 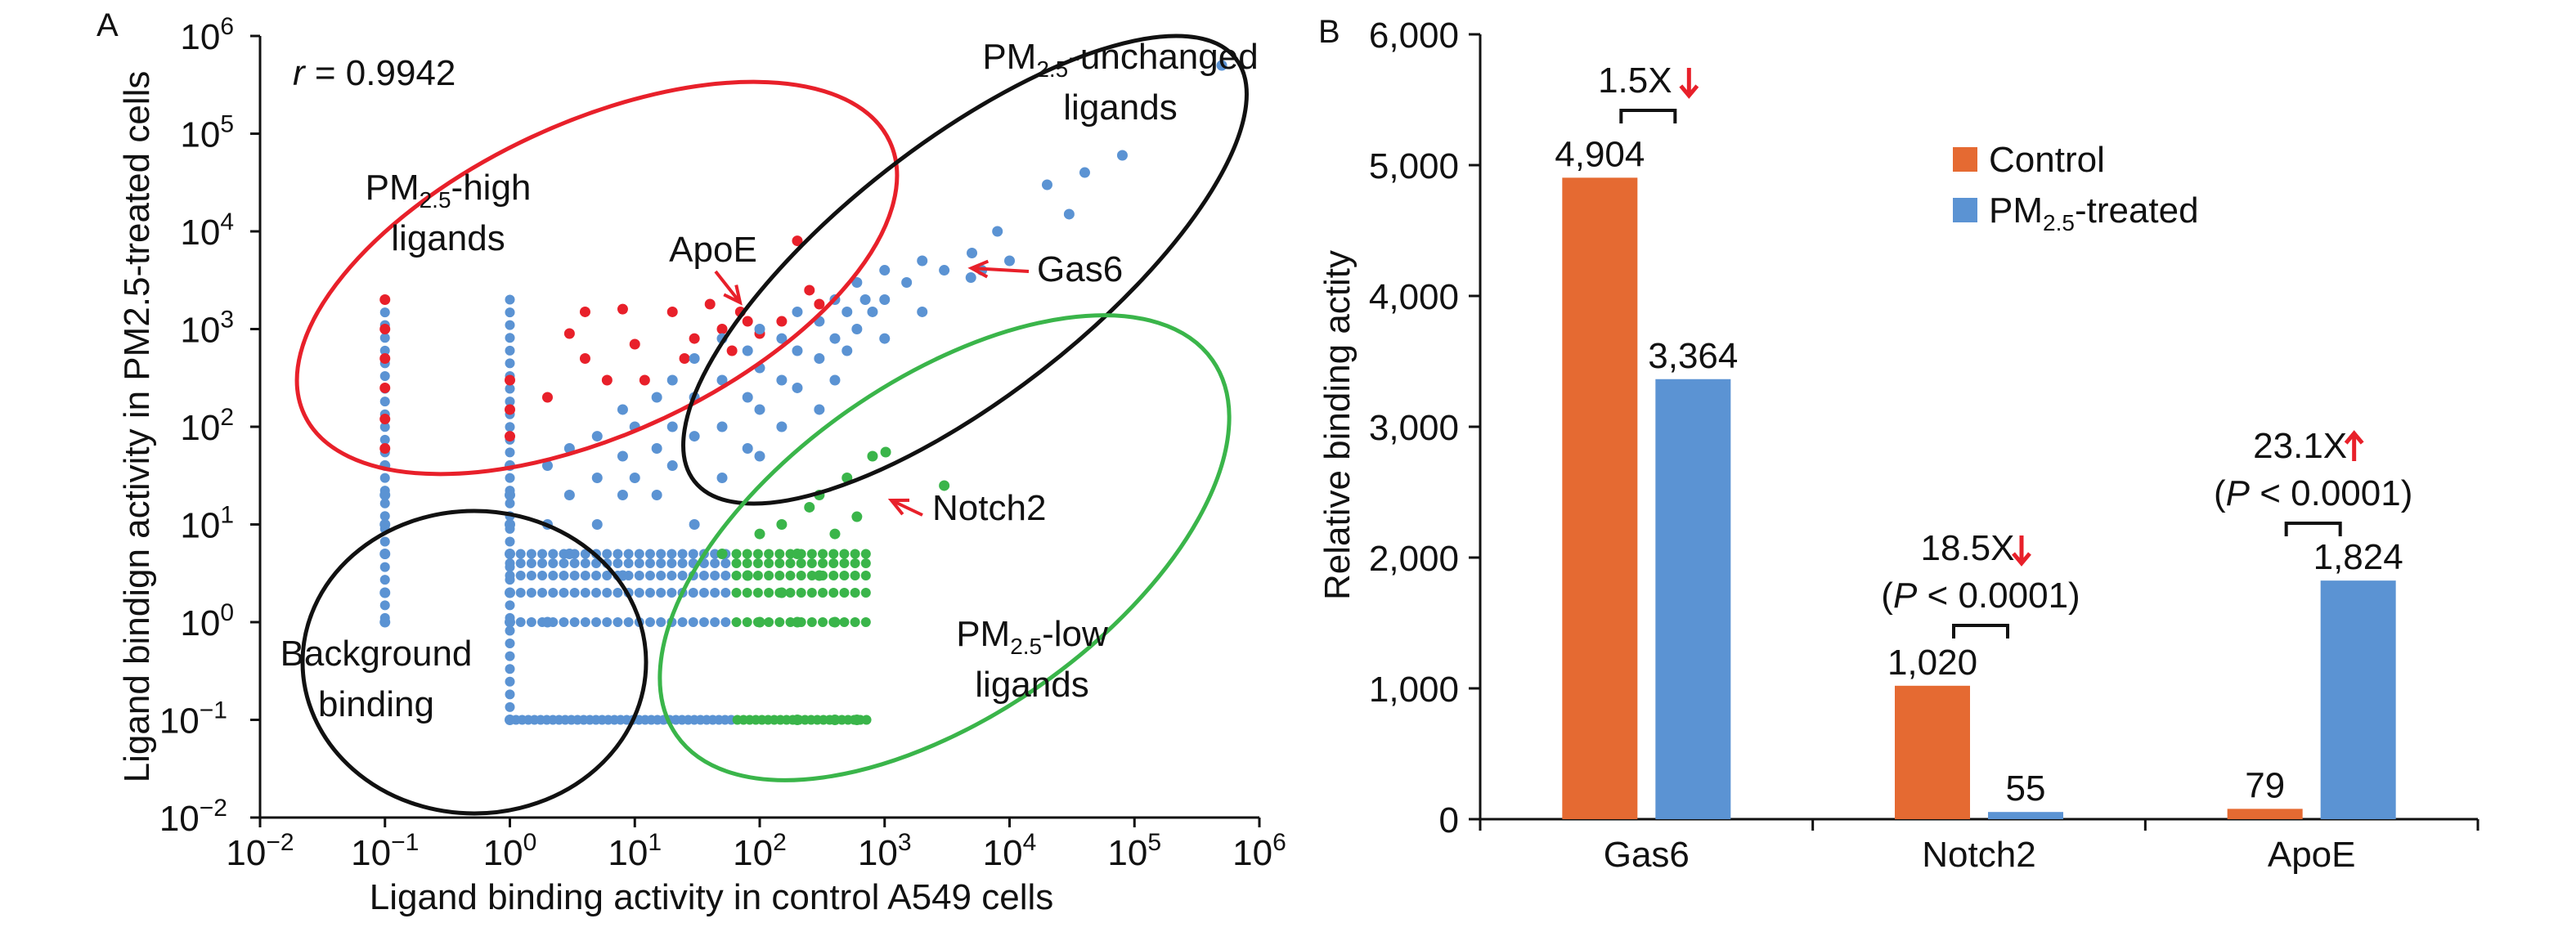 I want to click on bar-y-tick-label: 5,000, so click(x=1414, y=166).